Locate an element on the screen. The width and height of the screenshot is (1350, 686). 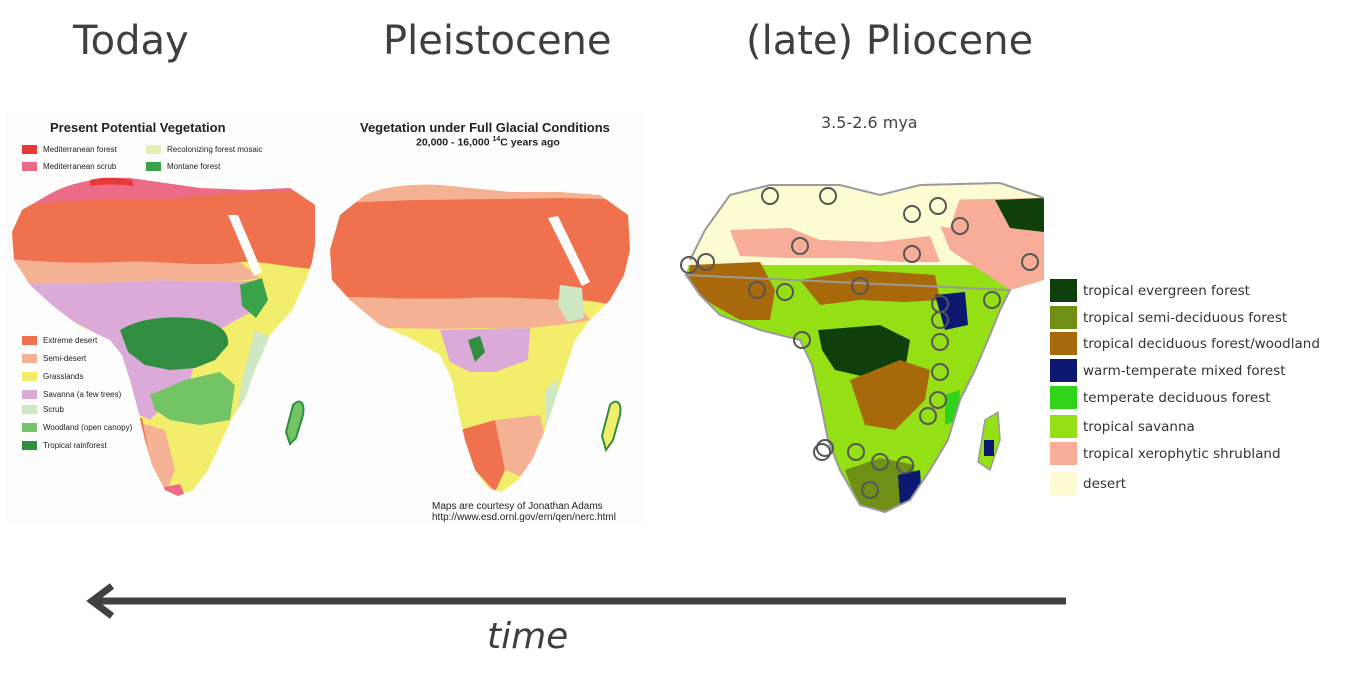
legend-item-extreme-desert: Extreme desert is located at coordinates (59, 340).